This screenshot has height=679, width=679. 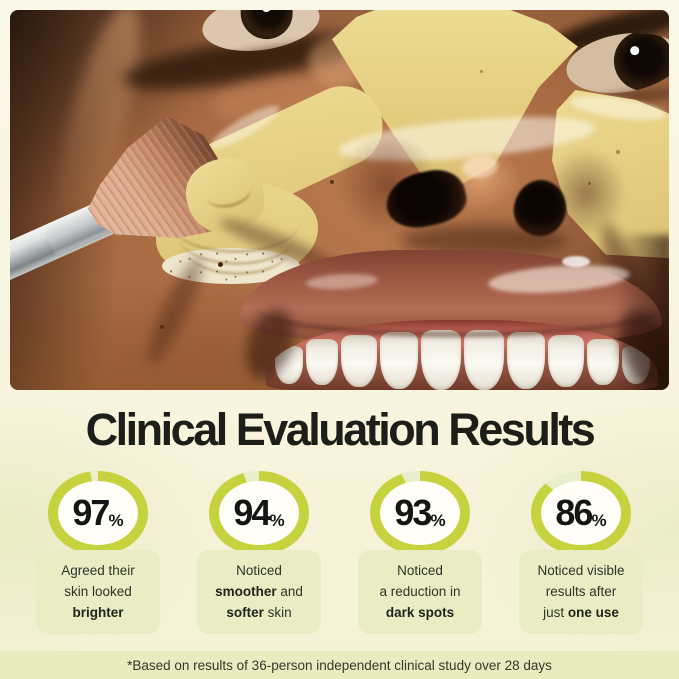 I want to click on highlighted-text: dark spots, so click(x=420, y=613).